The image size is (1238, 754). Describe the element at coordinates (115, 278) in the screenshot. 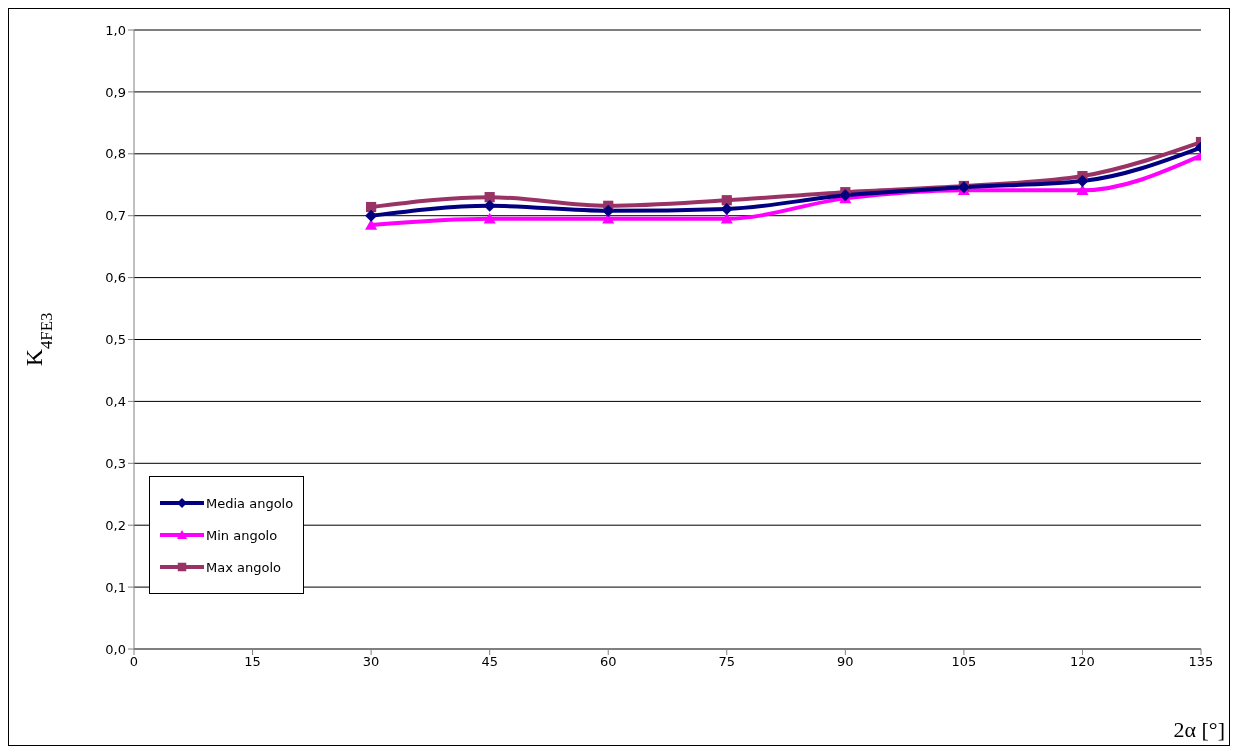

I see `y-tick-label: 0,6` at that location.